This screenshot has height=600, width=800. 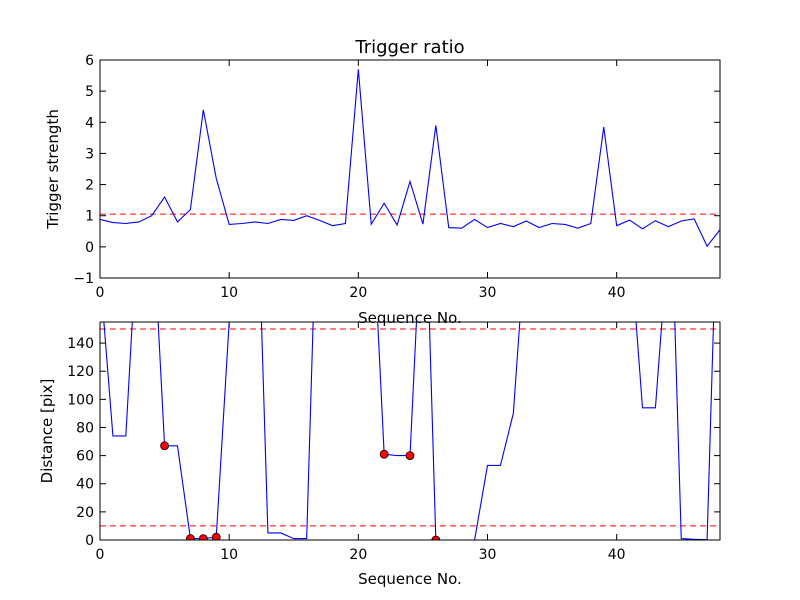 What do you see at coordinates (89, 61) in the screenshot?
I see `y-tick-label: 6` at bounding box center [89, 61].